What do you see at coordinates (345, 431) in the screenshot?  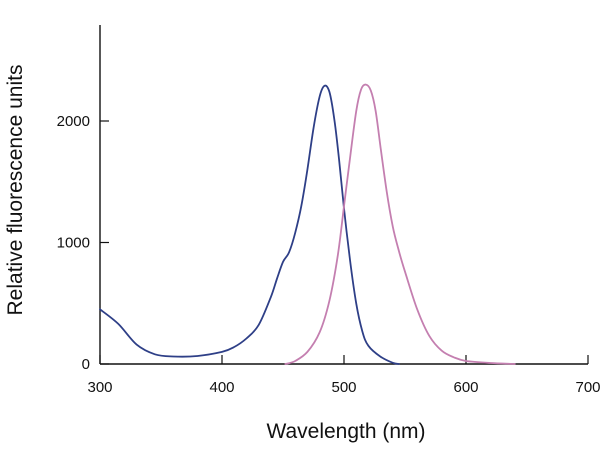 I see `x-axis-title: Wavelength (nm)` at bounding box center [345, 431].